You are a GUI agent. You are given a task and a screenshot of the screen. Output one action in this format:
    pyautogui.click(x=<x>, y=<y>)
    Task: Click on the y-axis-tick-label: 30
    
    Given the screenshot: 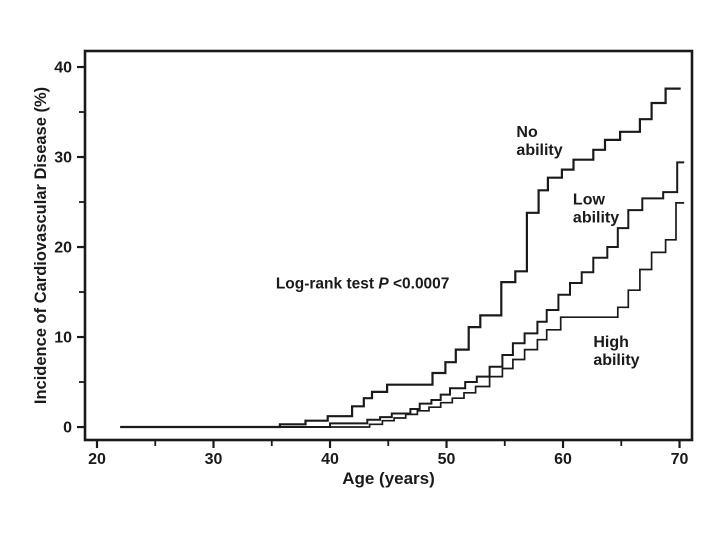 What is the action you would take?
    pyautogui.click(x=63, y=158)
    